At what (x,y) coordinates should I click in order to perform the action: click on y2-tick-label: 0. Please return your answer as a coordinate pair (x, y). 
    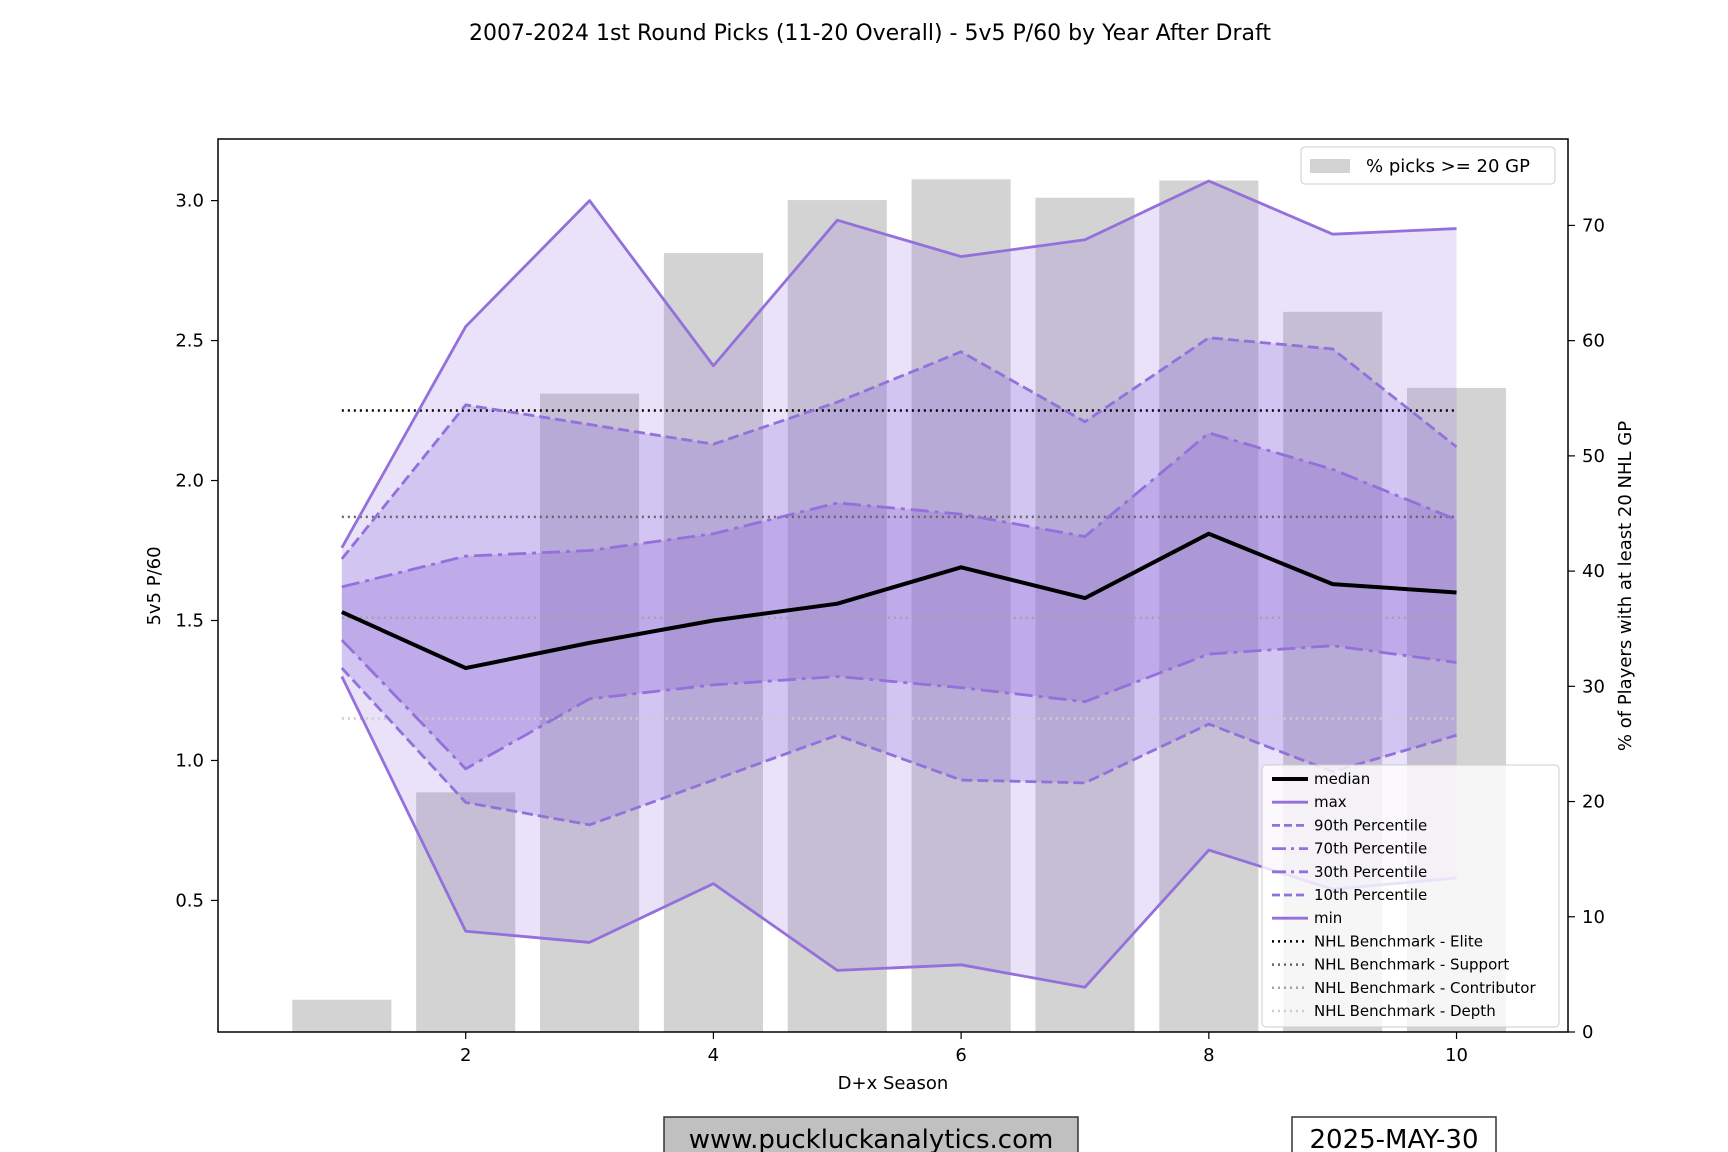
    Looking at the image, I should click on (1587, 1032).